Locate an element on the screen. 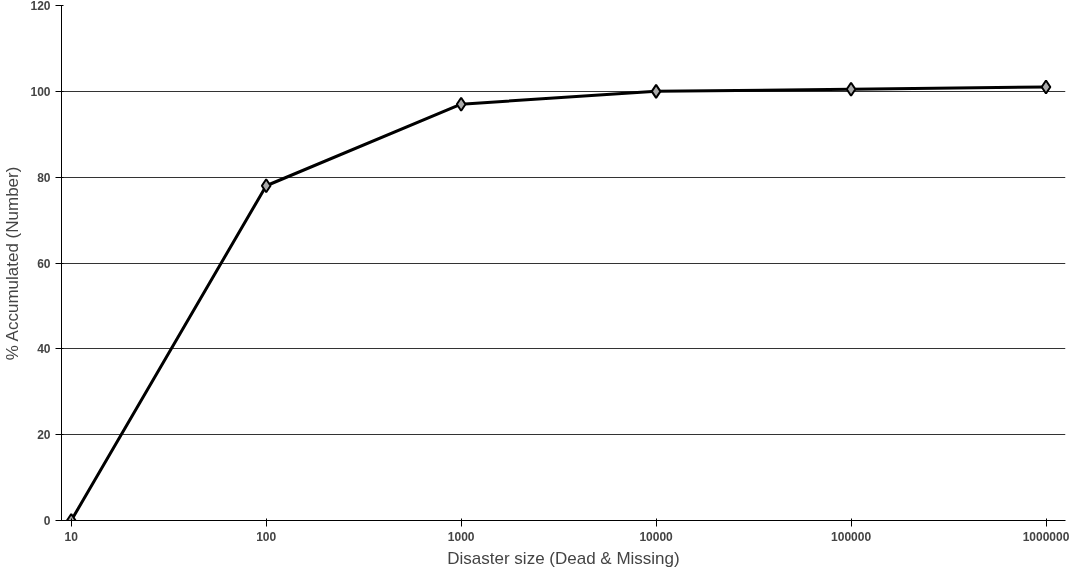 The width and height of the screenshot is (1077, 574). x-tick-label: 100 is located at coordinates (266, 536).